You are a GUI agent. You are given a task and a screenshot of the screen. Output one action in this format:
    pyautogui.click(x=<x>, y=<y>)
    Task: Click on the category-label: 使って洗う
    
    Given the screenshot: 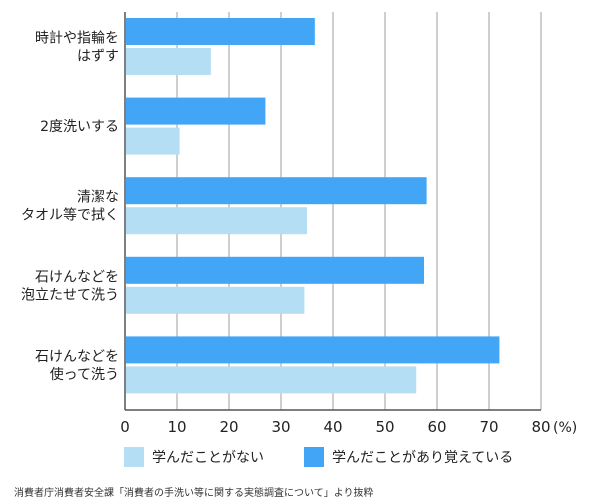 What is the action you would take?
    pyautogui.click(x=84, y=374)
    